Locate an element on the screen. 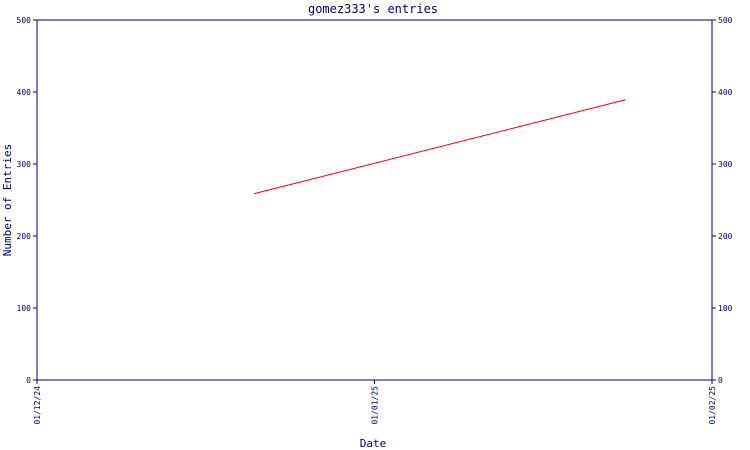  y-tick-label-left: 100 is located at coordinates (24, 308).